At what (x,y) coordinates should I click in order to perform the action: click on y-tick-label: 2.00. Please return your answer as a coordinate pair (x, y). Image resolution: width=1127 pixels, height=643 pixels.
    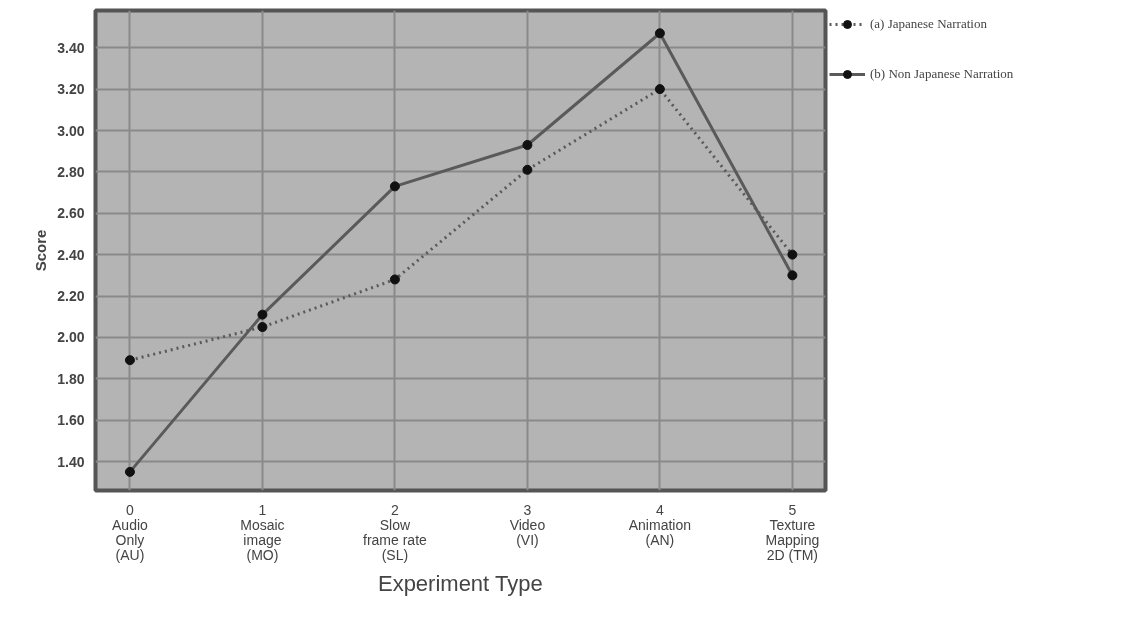
    Looking at the image, I should click on (71, 337).